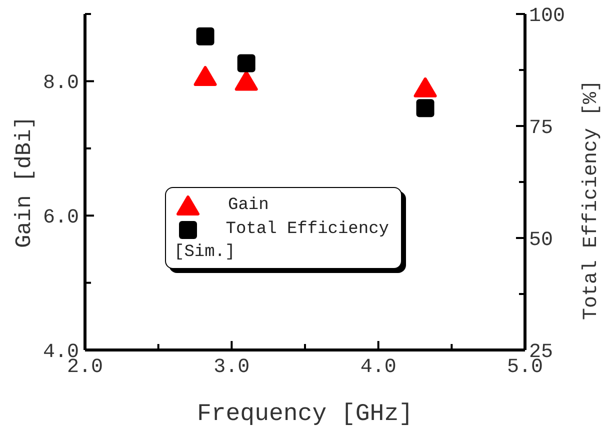  What do you see at coordinates (60, 84) in the screenshot?
I see `y-tick-label: 8.0` at bounding box center [60, 84].